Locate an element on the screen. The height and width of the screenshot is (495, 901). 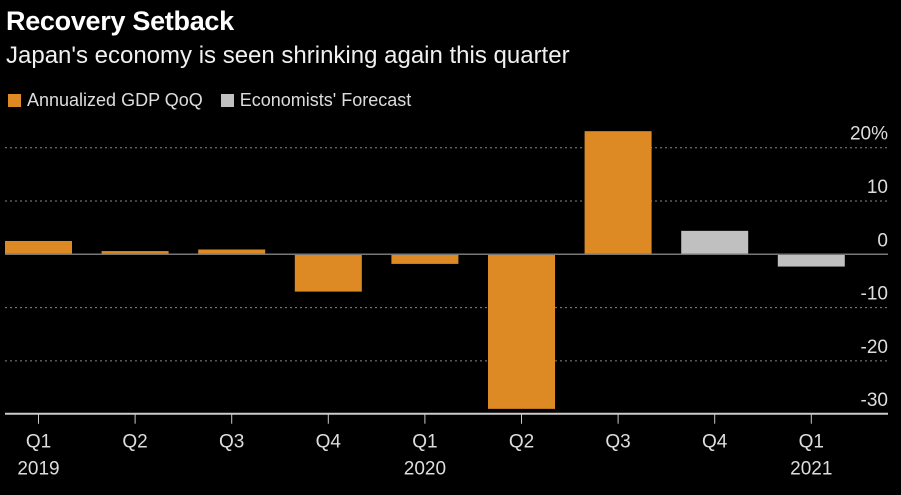
y-tick-label: -20 is located at coordinates (874, 347).